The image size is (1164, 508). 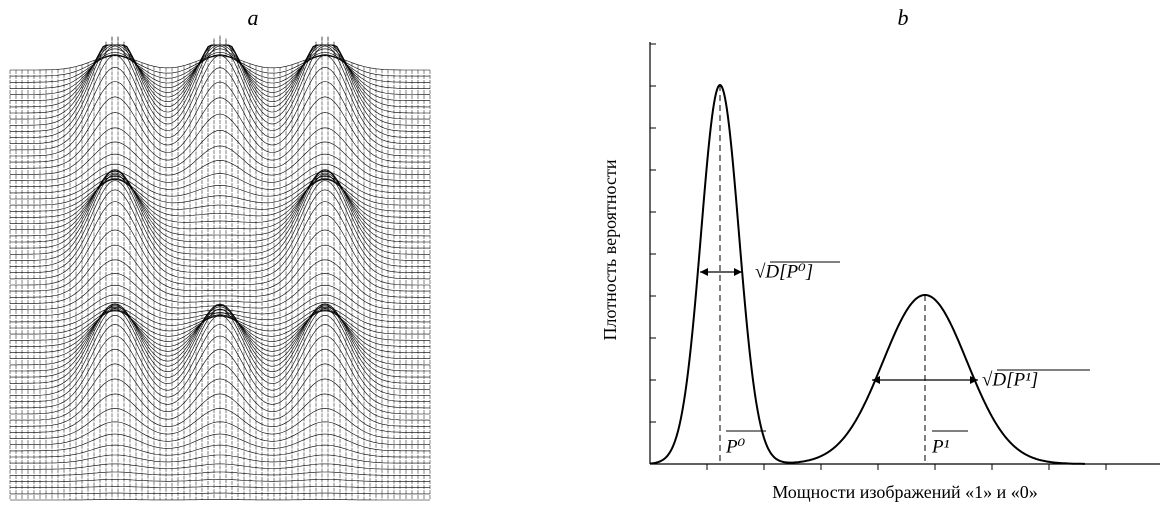 I want to click on x-axis-label: Мощности изображений «1» и «0», so click(x=905, y=492).